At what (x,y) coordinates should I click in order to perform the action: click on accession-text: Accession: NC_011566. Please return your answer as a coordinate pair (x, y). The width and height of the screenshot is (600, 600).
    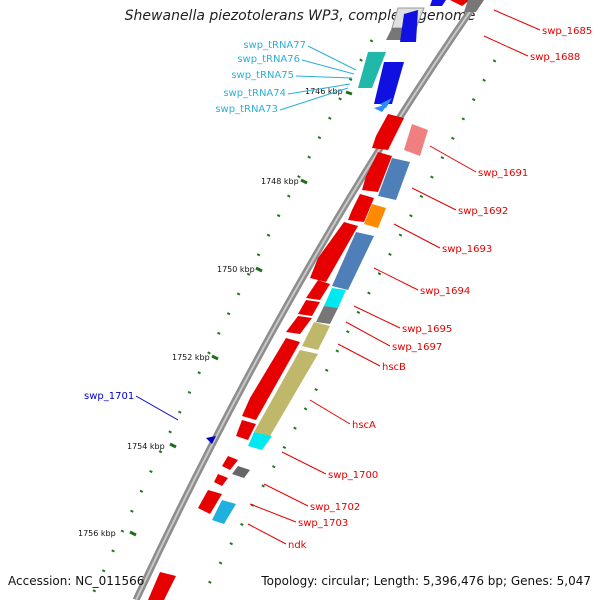
    Looking at the image, I should click on (76, 581).